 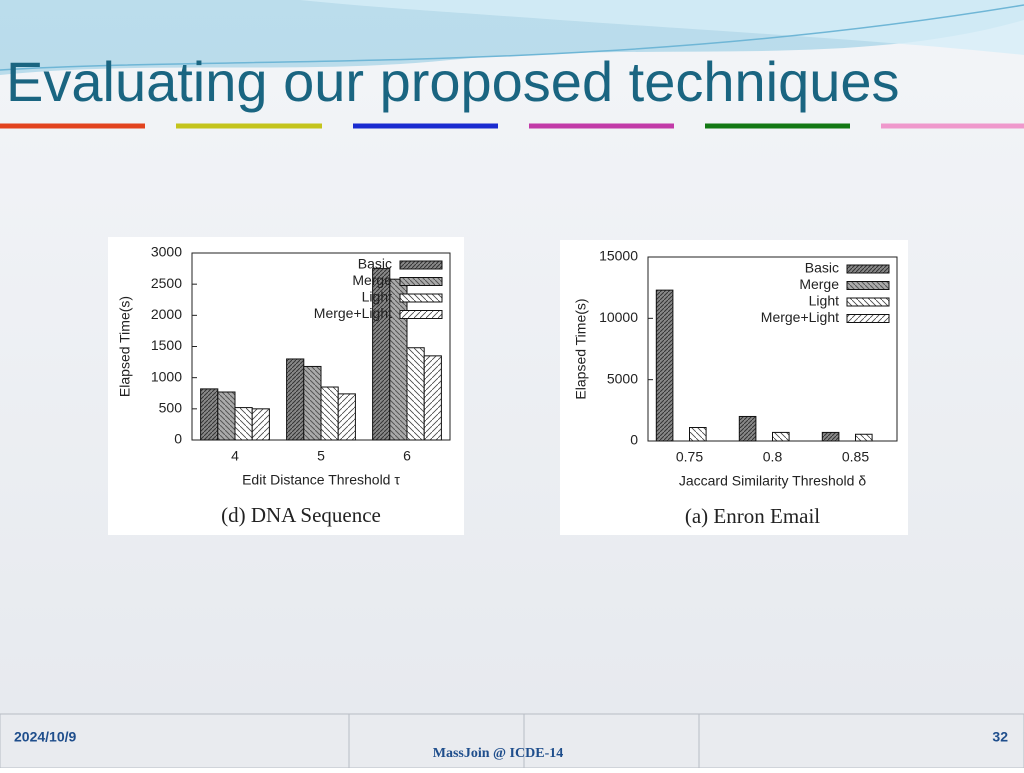 I want to click on wave-line, so click(x=512, y=37).